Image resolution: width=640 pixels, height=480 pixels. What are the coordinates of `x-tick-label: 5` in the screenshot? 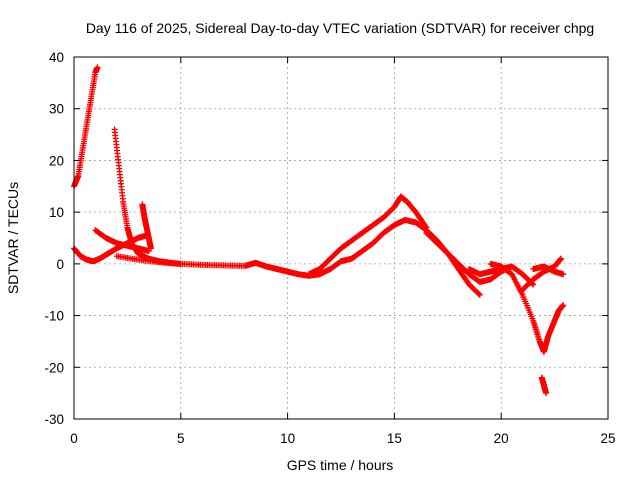 It's located at (181, 438).